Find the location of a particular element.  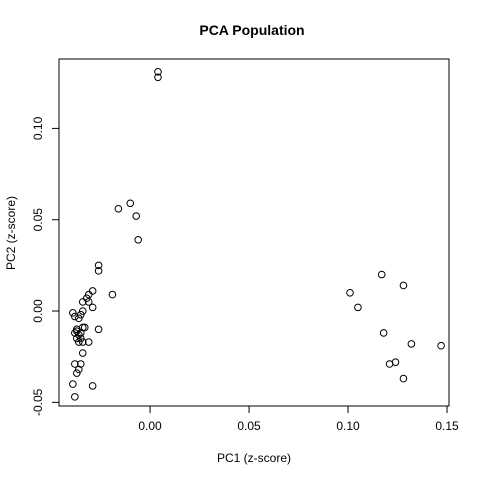

x-axis-label: PC1 (z-score) is located at coordinates (254, 458).